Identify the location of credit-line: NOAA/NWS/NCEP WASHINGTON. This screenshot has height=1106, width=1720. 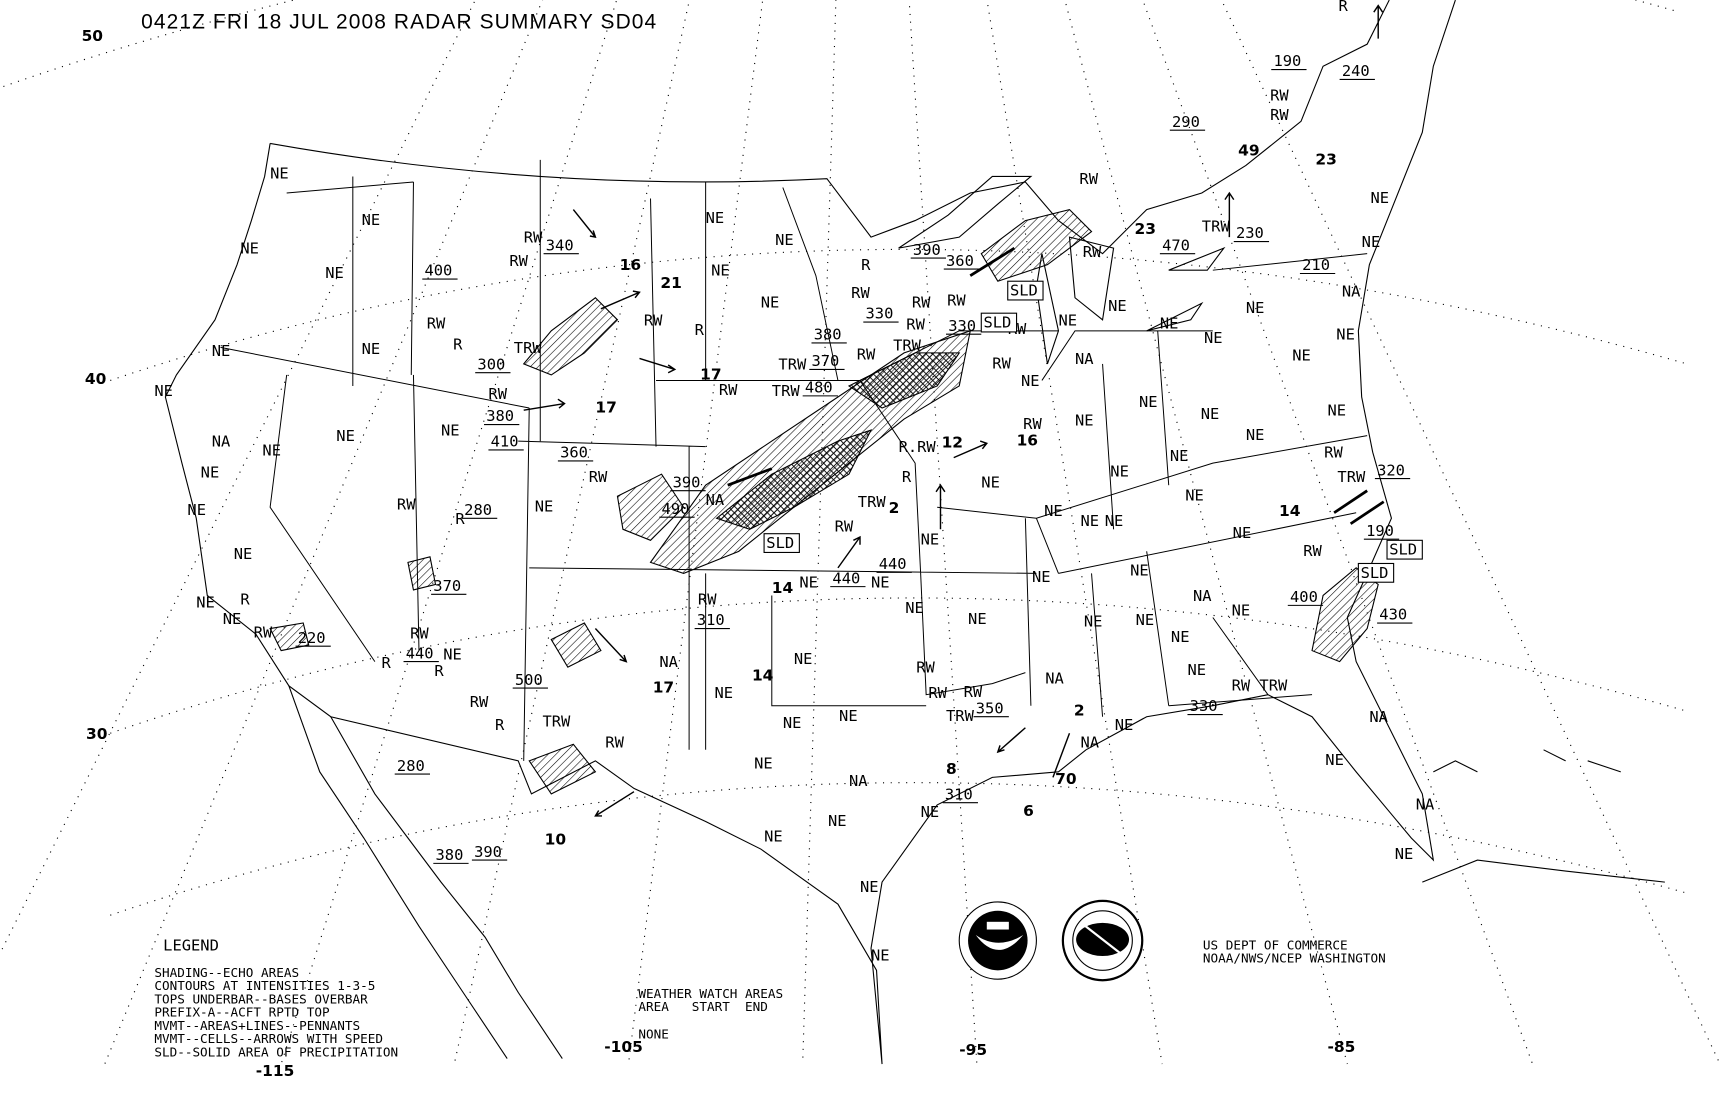
(1294, 958).